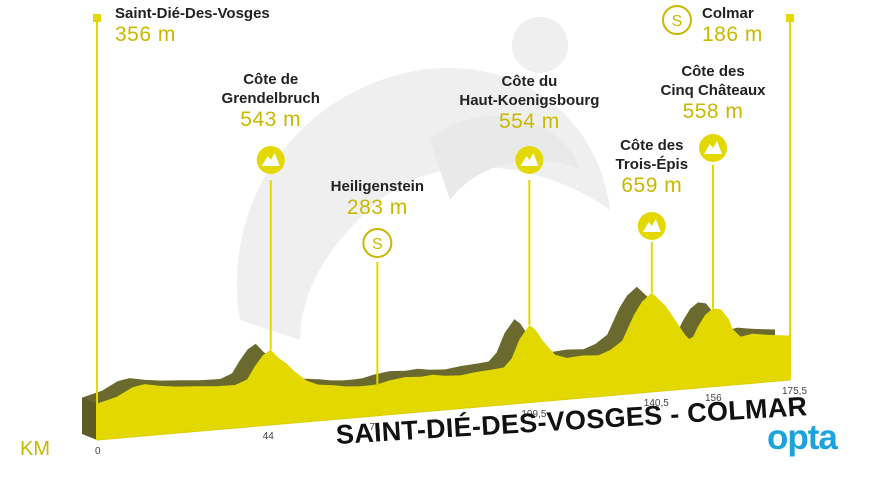 The width and height of the screenshot is (880, 495). I want to click on place-name: Saint-Dié-Des-Vosges, so click(192, 13).